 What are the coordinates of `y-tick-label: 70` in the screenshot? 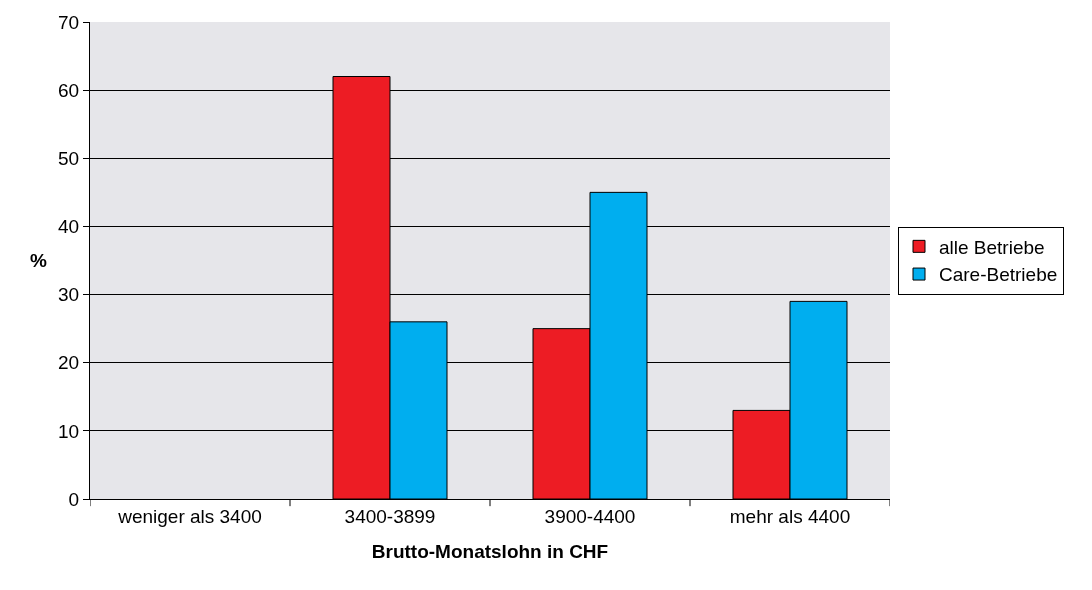 It's located at (69, 22).